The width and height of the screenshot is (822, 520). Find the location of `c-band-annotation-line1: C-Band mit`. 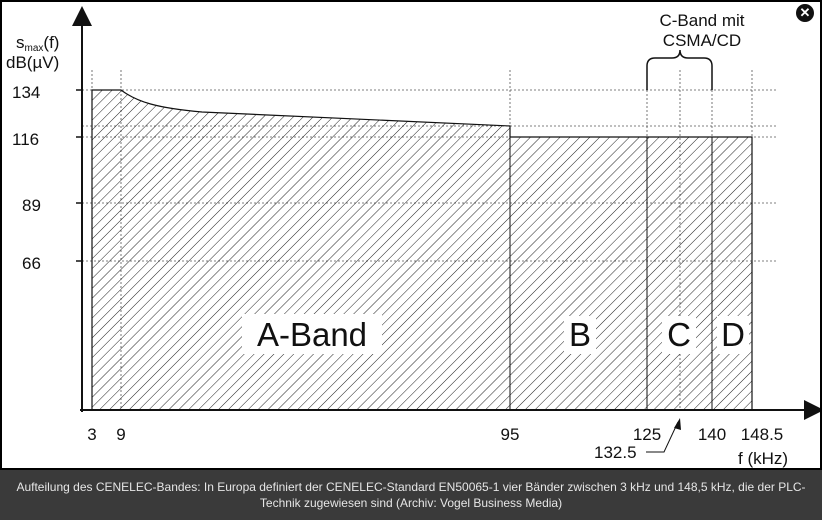

c-band-annotation-line1: C-Band mit is located at coordinates (701, 20).